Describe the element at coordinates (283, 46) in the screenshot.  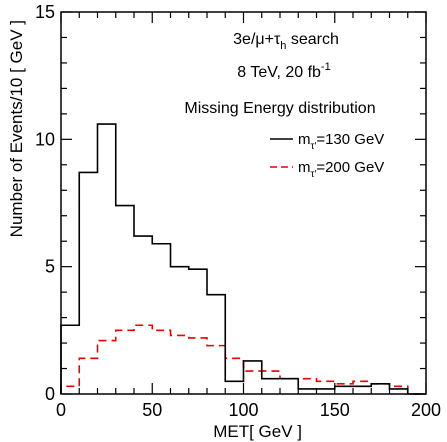
I see `annotation-search-channel-subscript: h` at that location.